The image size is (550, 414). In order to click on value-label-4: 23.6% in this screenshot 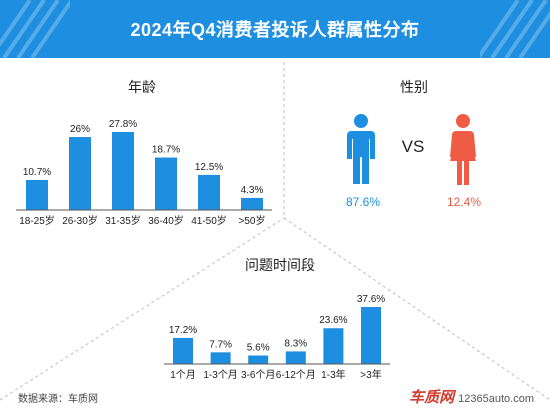, I will do `click(333, 320)`.